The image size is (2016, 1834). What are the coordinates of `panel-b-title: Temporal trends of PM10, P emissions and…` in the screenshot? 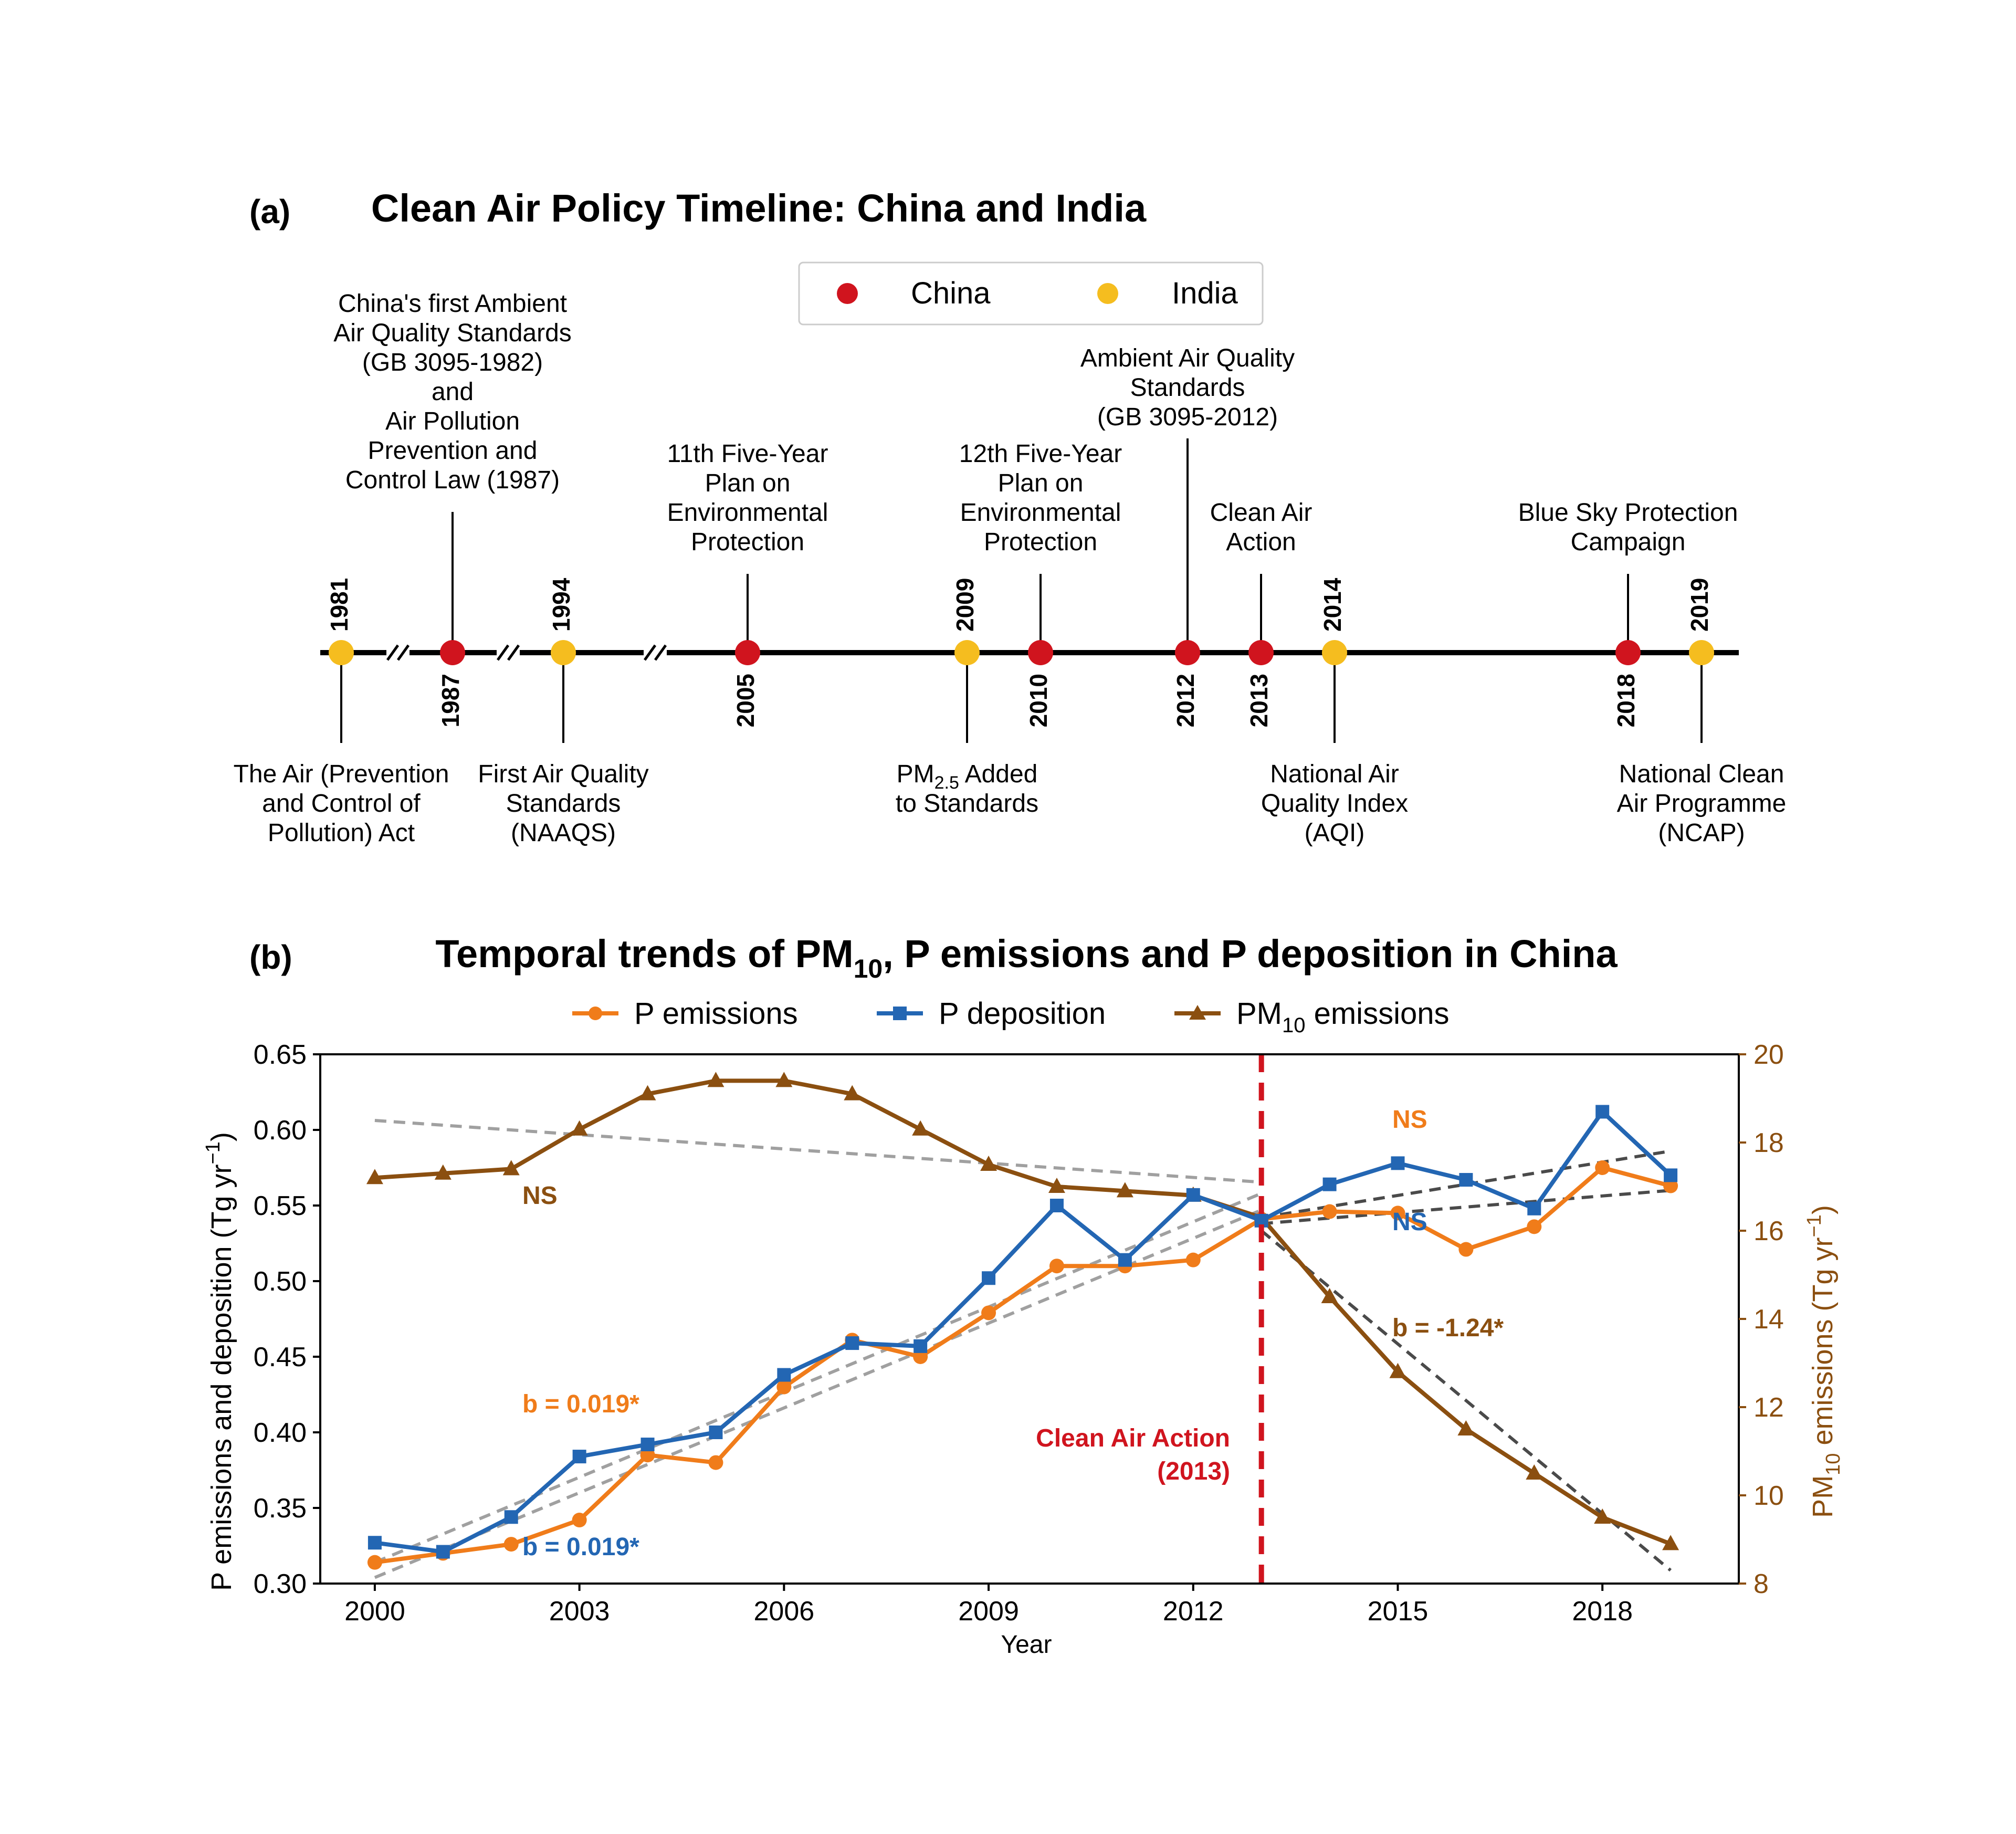 It's located at (1026, 957).